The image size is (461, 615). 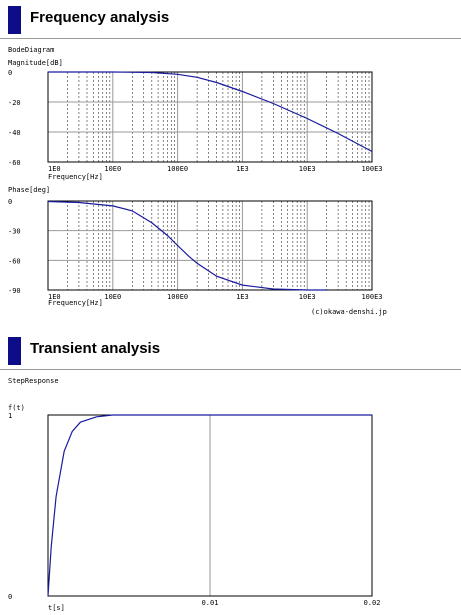 I want to click on copyright-credit: (c)okawa-denshi.jp, so click(x=349, y=312).